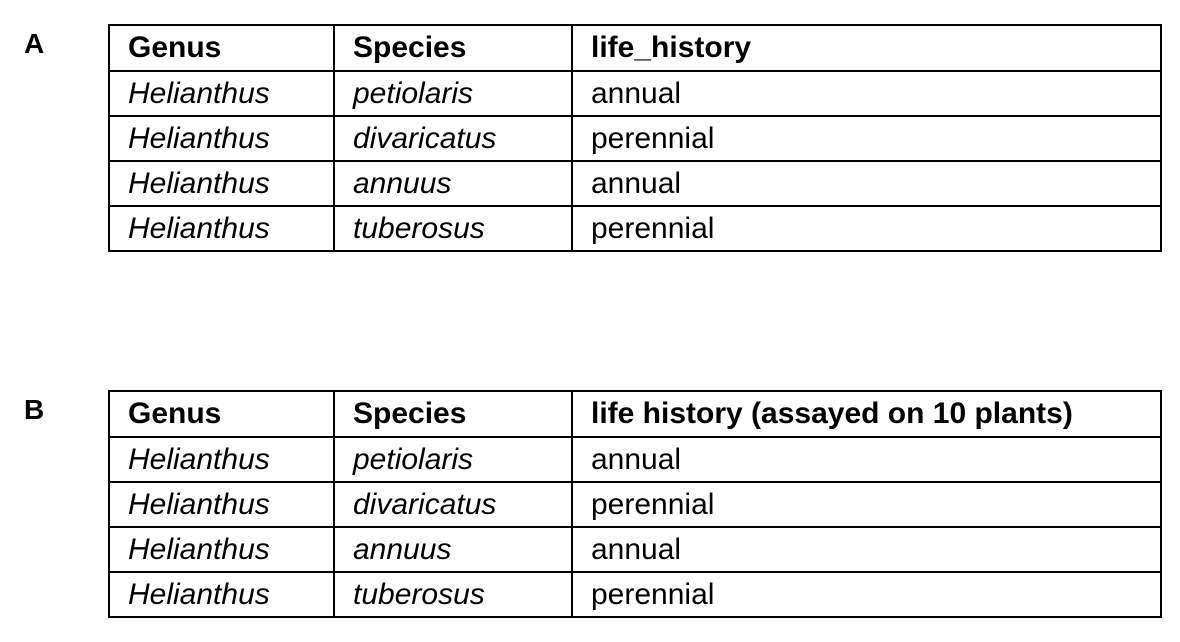 This screenshot has width=1180, height=642. What do you see at coordinates (866, 48) in the screenshot?
I see `header-life-history: life_history` at bounding box center [866, 48].